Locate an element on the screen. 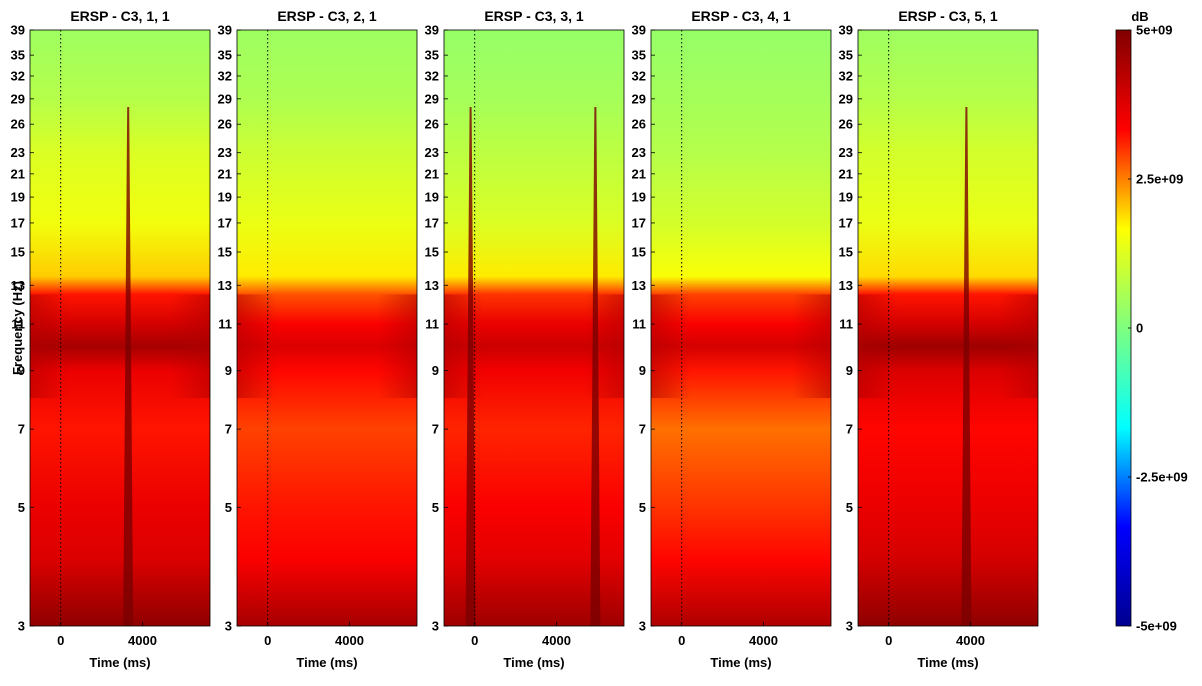 The image size is (1202, 686). colorbar-tick-label: -2.5e+09 is located at coordinates (1162, 477).